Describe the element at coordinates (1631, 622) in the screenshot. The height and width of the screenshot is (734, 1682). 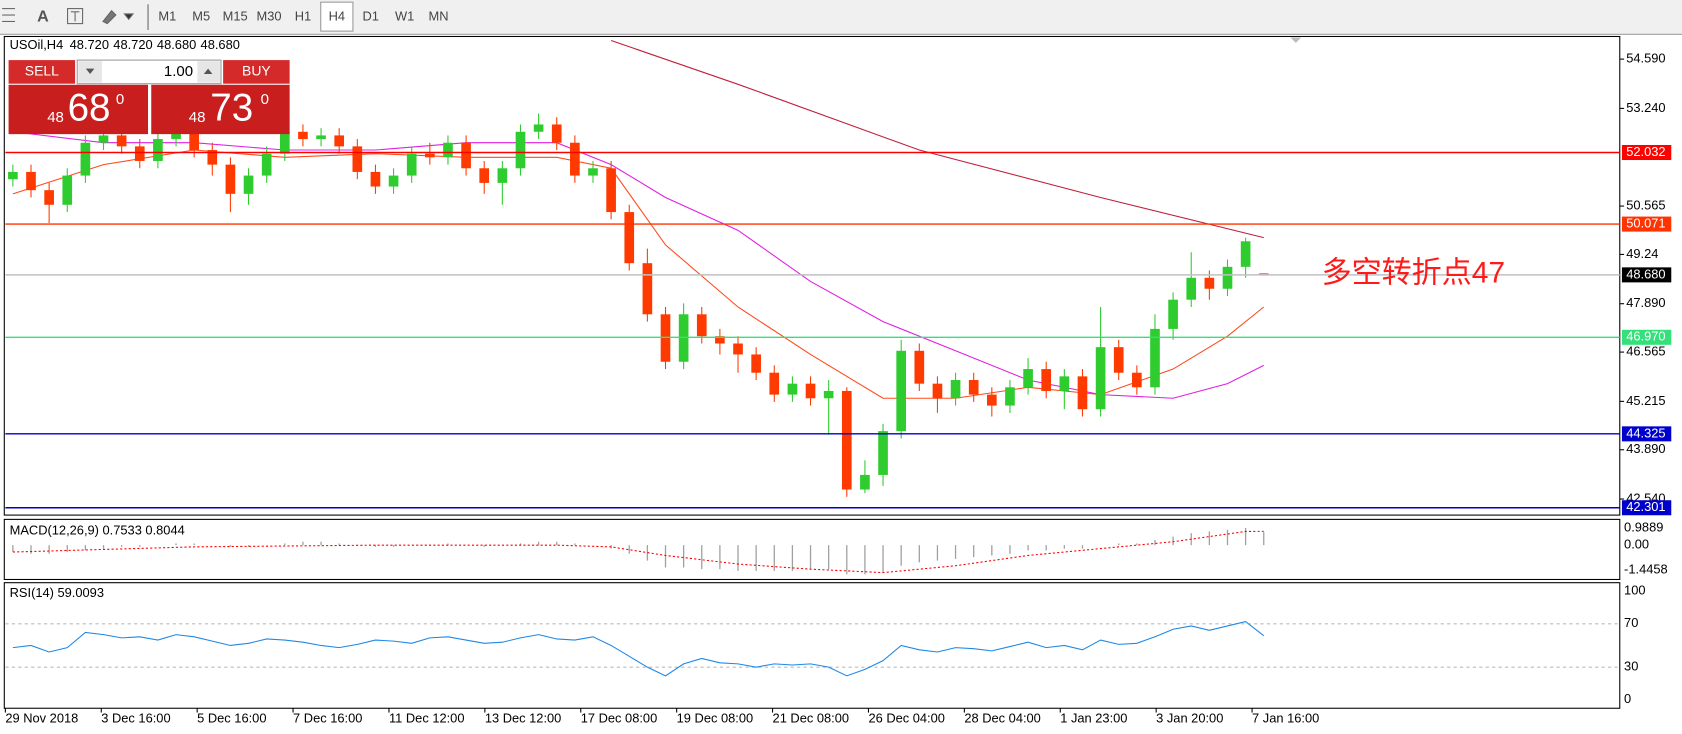
I see `y-tick-label: 70` at that location.